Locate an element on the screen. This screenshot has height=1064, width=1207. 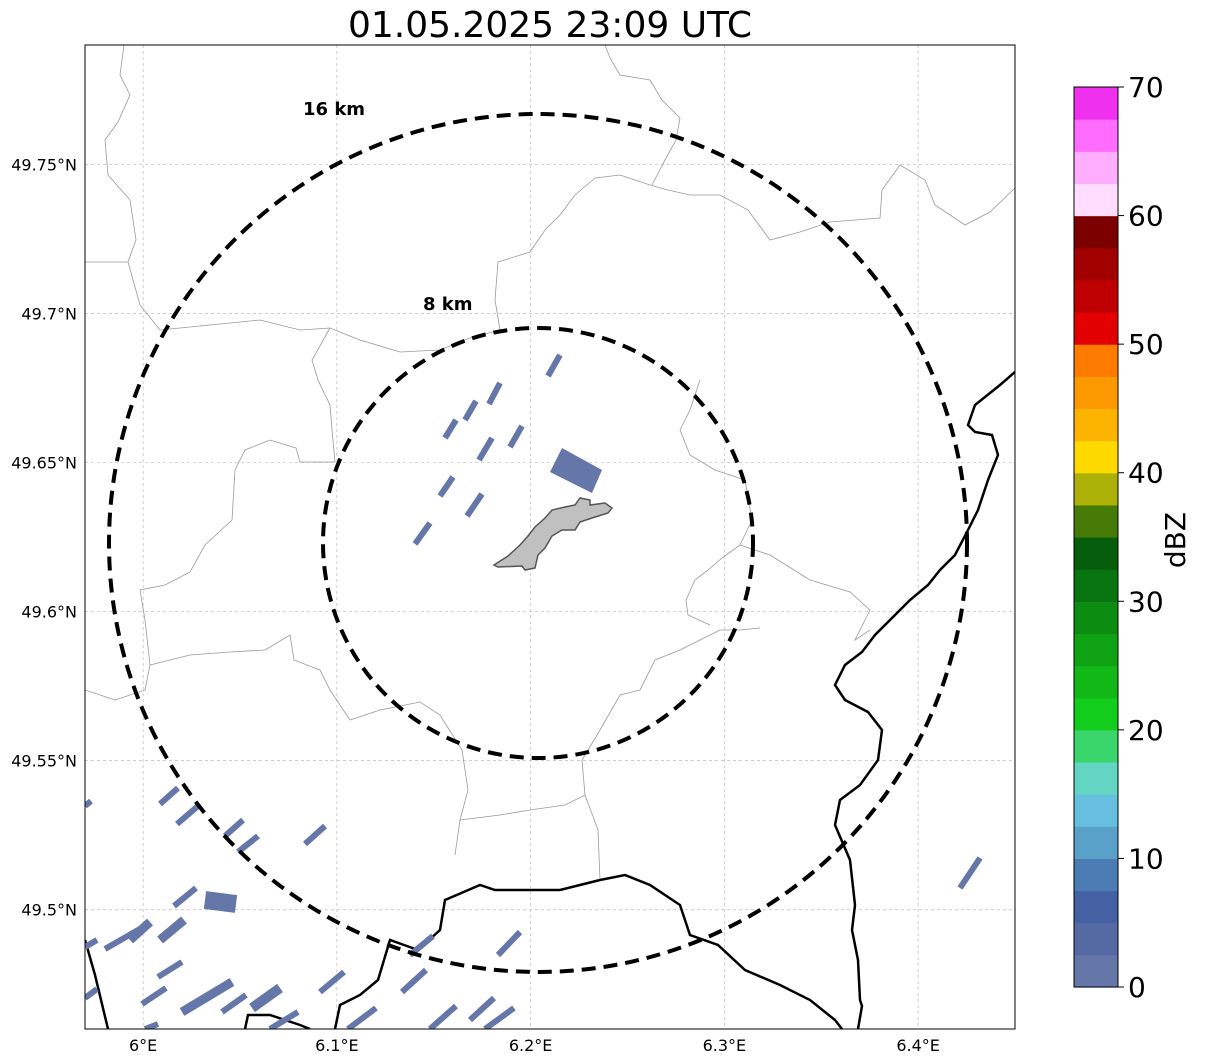
lat-tick-label: 49.75°N is located at coordinates (44, 164).